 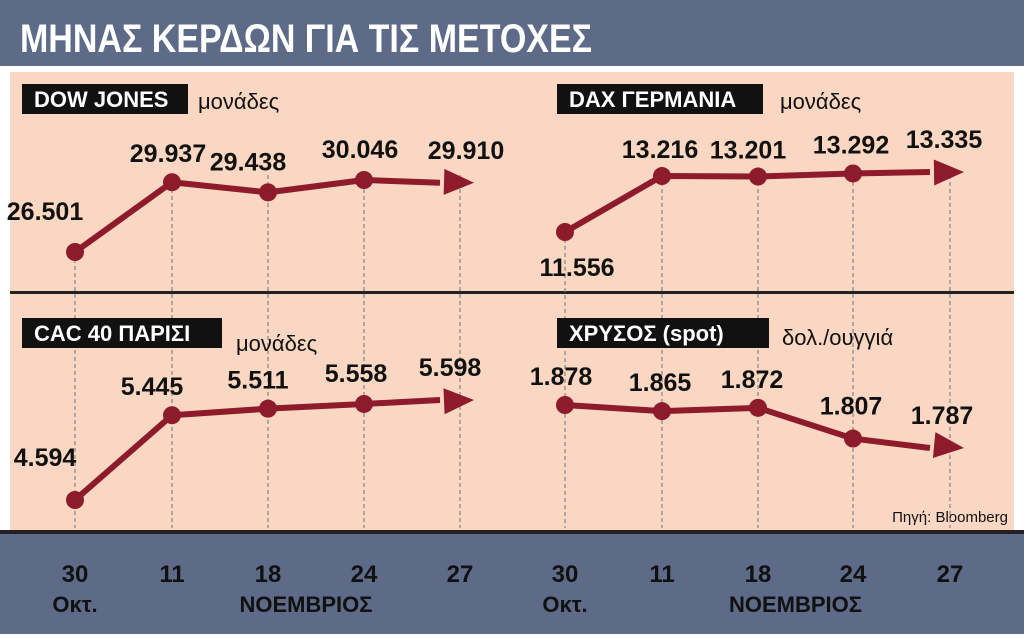 I want to click on panel-row-divider, so click(x=512, y=292).